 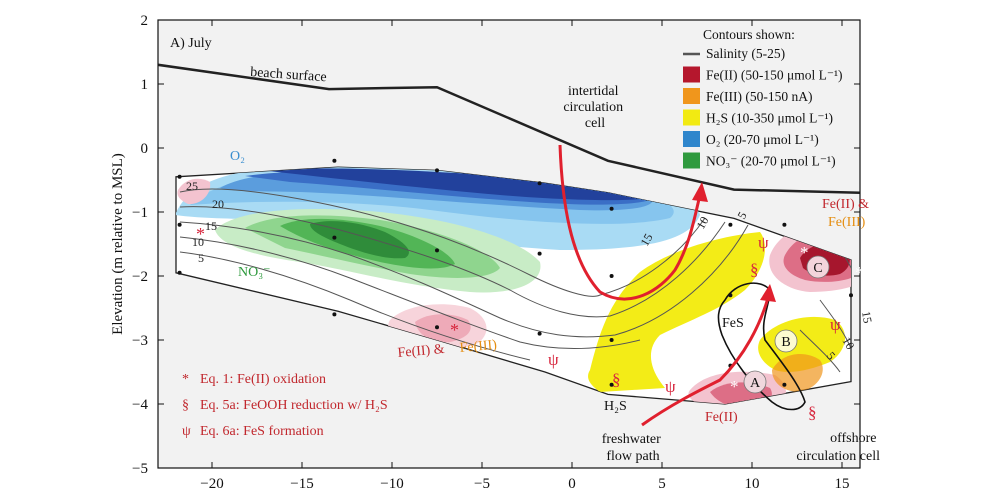 What do you see at coordinates (553, 359) in the screenshot?
I see `fes-marker-1: ψ` at bounding box center [553, 359].